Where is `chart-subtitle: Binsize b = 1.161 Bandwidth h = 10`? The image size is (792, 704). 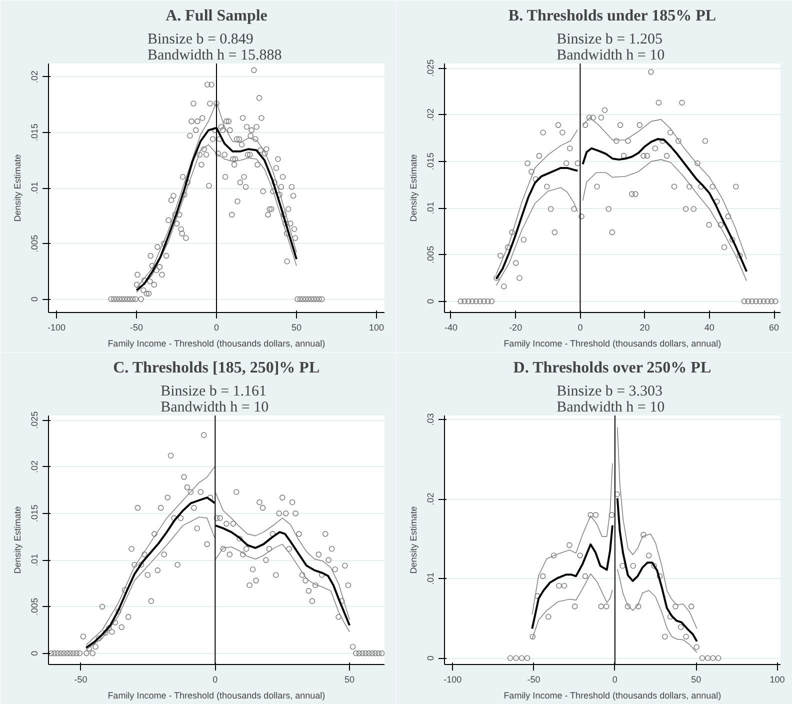
chart-subtitle: Binsize b = 1.161 Bandwidth h = 10 is located at coordinates (214, 400).